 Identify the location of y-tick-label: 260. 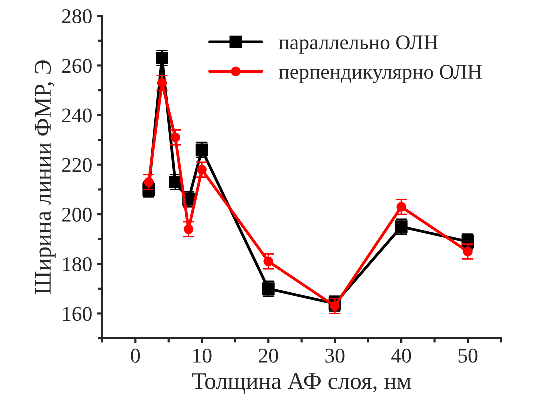
(77, 66).